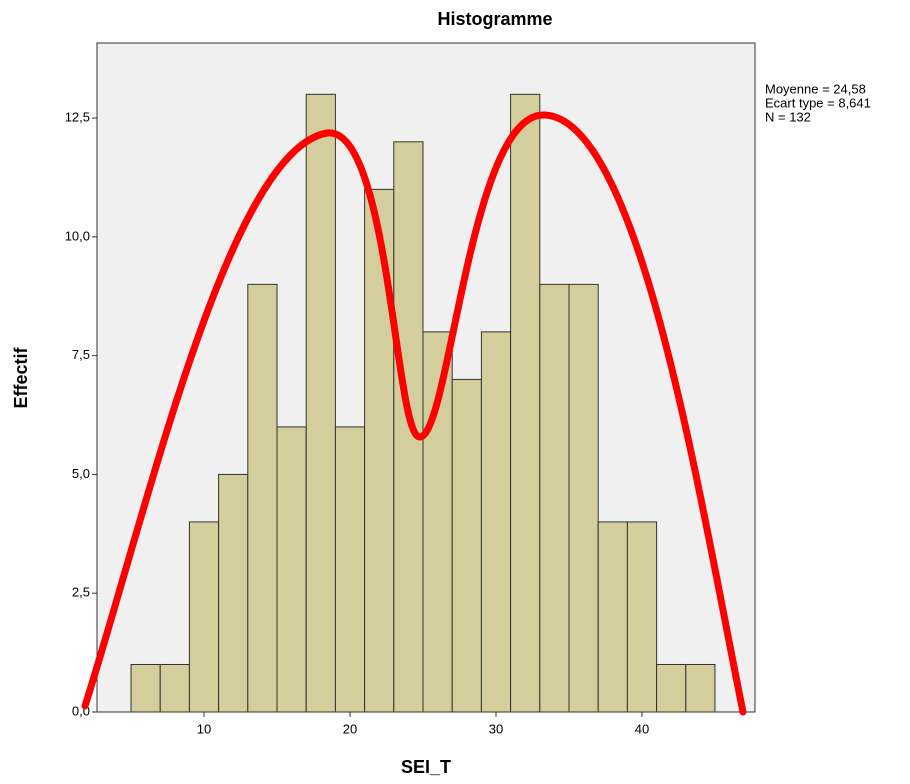 The width and height of the screenshot is (910, 784). What do you see at coordinates (77, 235) in the screenshot?
I see `y-tick-label: 10,0` at bounding box center [77, 235].